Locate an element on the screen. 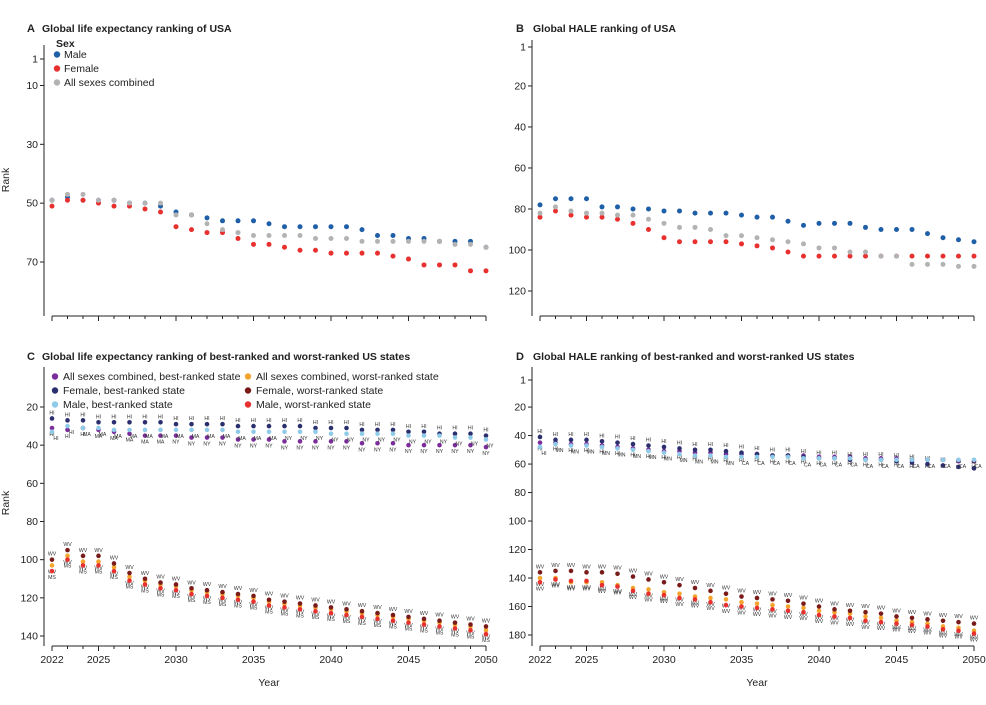  x-tick-label: 2035 is located at coordinates (742, 660).